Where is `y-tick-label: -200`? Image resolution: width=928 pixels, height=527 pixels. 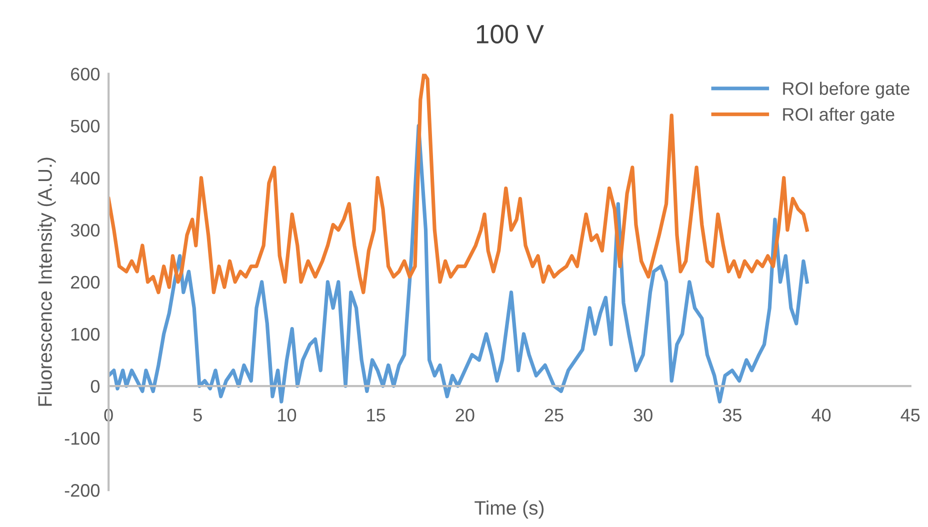
y-tick-label: -200 is located at coordinates (82, 490).